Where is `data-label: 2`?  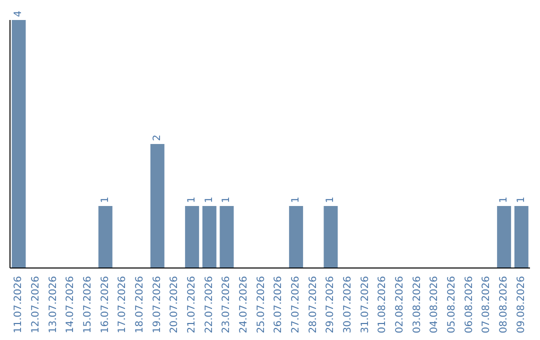
data-label: 2 is located at coordinates (157, 137).